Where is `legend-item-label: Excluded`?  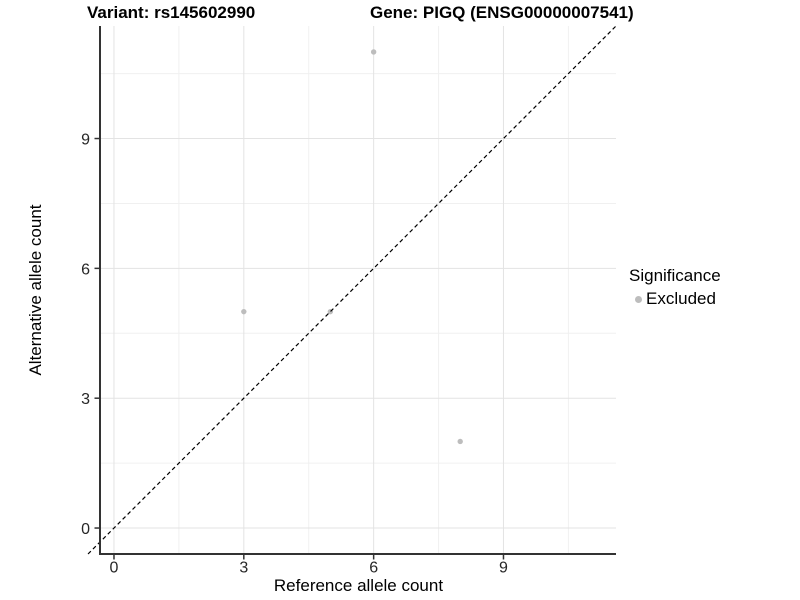
legend-item-label: Excluded is located at coordinates (681, 298).